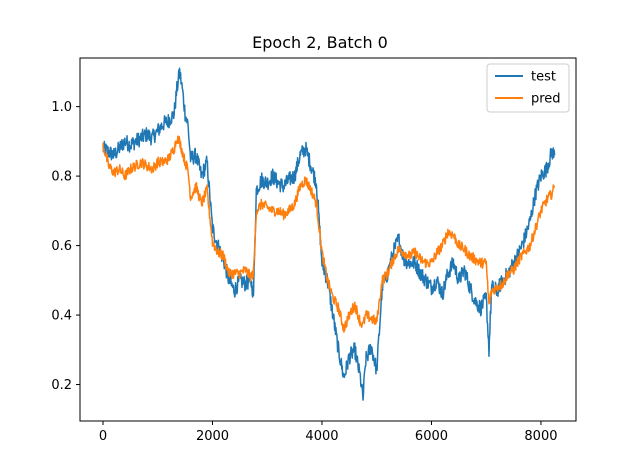 The image size is (640, 473). Describe the element at coordinates (212, 436) in the screenshot. I see `x-tick-label: 2000` at that location.